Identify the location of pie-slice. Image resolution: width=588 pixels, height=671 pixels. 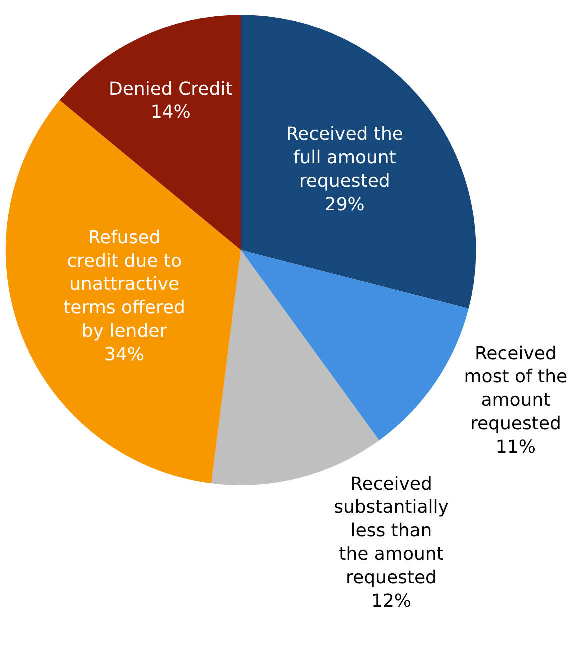
(151, 132).